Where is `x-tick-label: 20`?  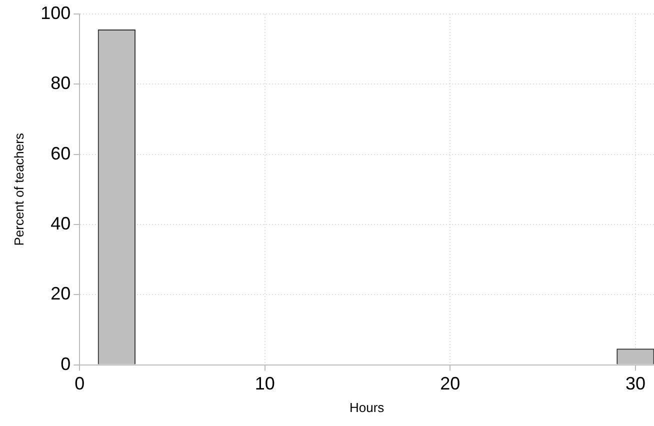
x-tick-label: 20 is located at coordinates (450, 384).